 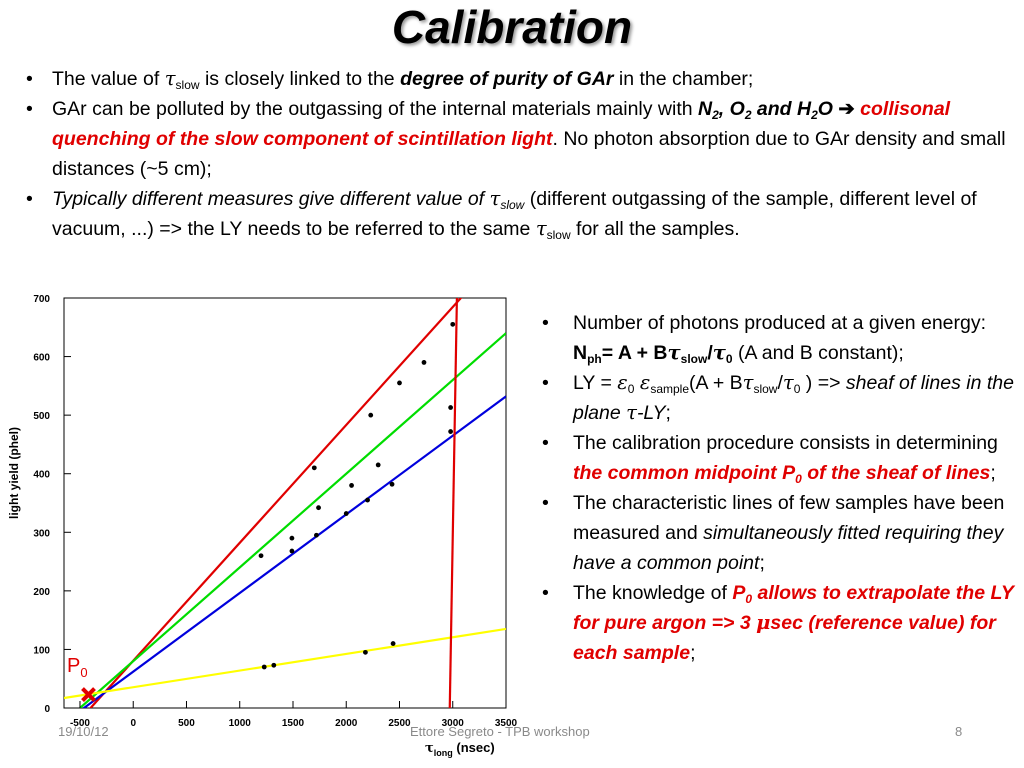 What do you see at coordinates (240, 723) in the screenshot?
I see `x-tick-label: 1000` at bounding box center [240, 723].